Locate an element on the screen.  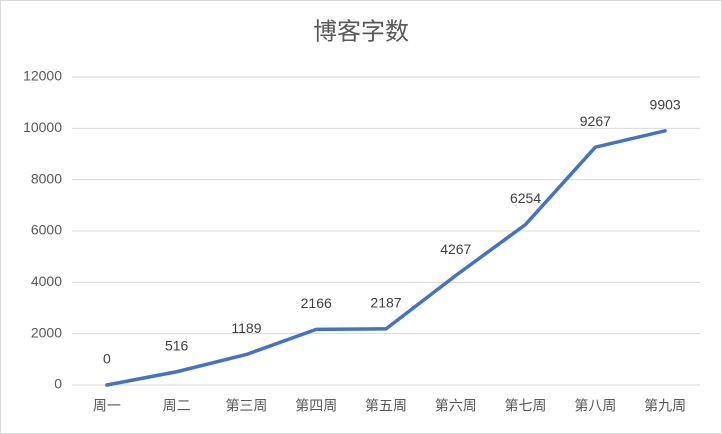
y-tick-label: 12000 is located at coordinates (42, 76).